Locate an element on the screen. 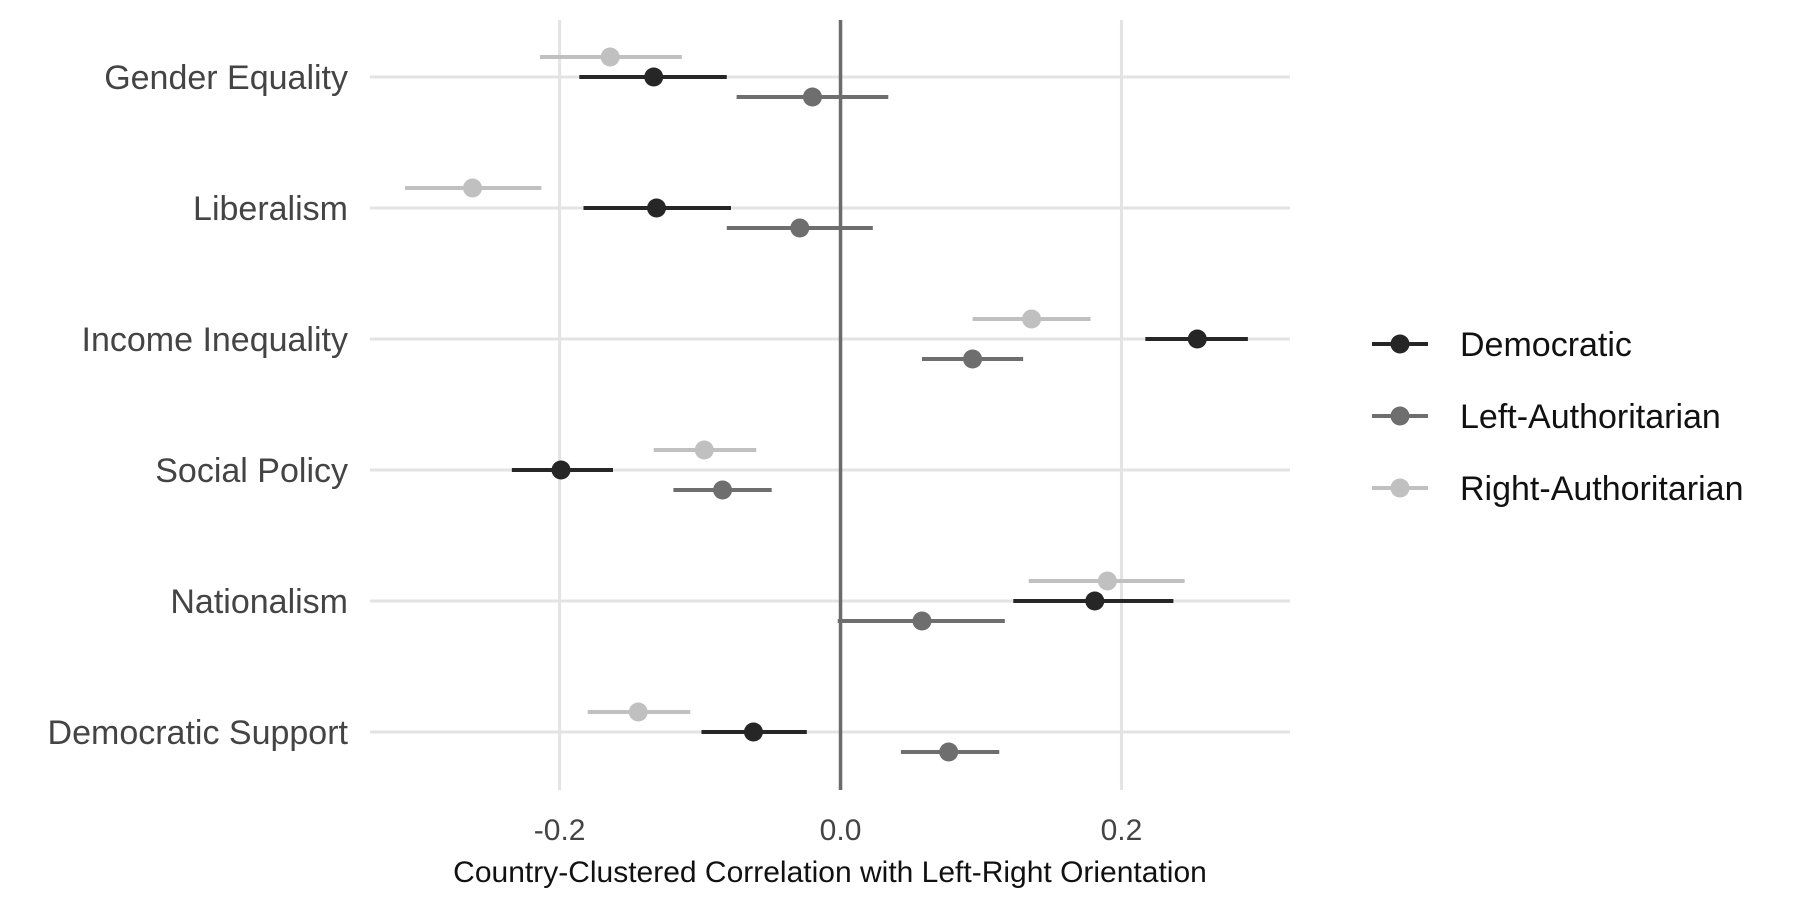  point-right-authoritarian-liberalism is located at coordinates (473, 188).